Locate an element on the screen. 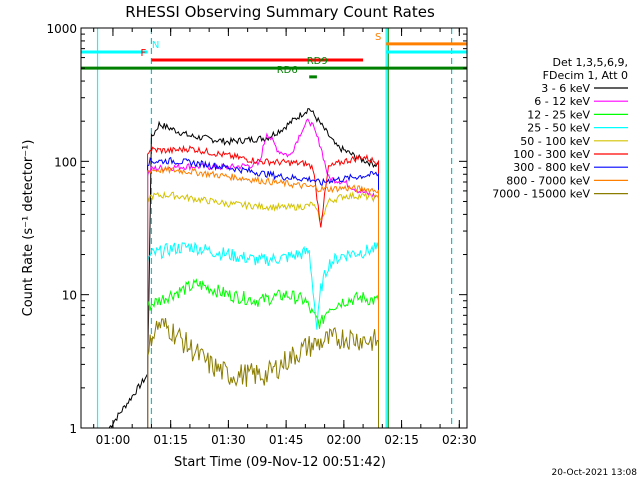  footer-date: 20-Oct-2021 13:08 is located at coordinates (595, 473).